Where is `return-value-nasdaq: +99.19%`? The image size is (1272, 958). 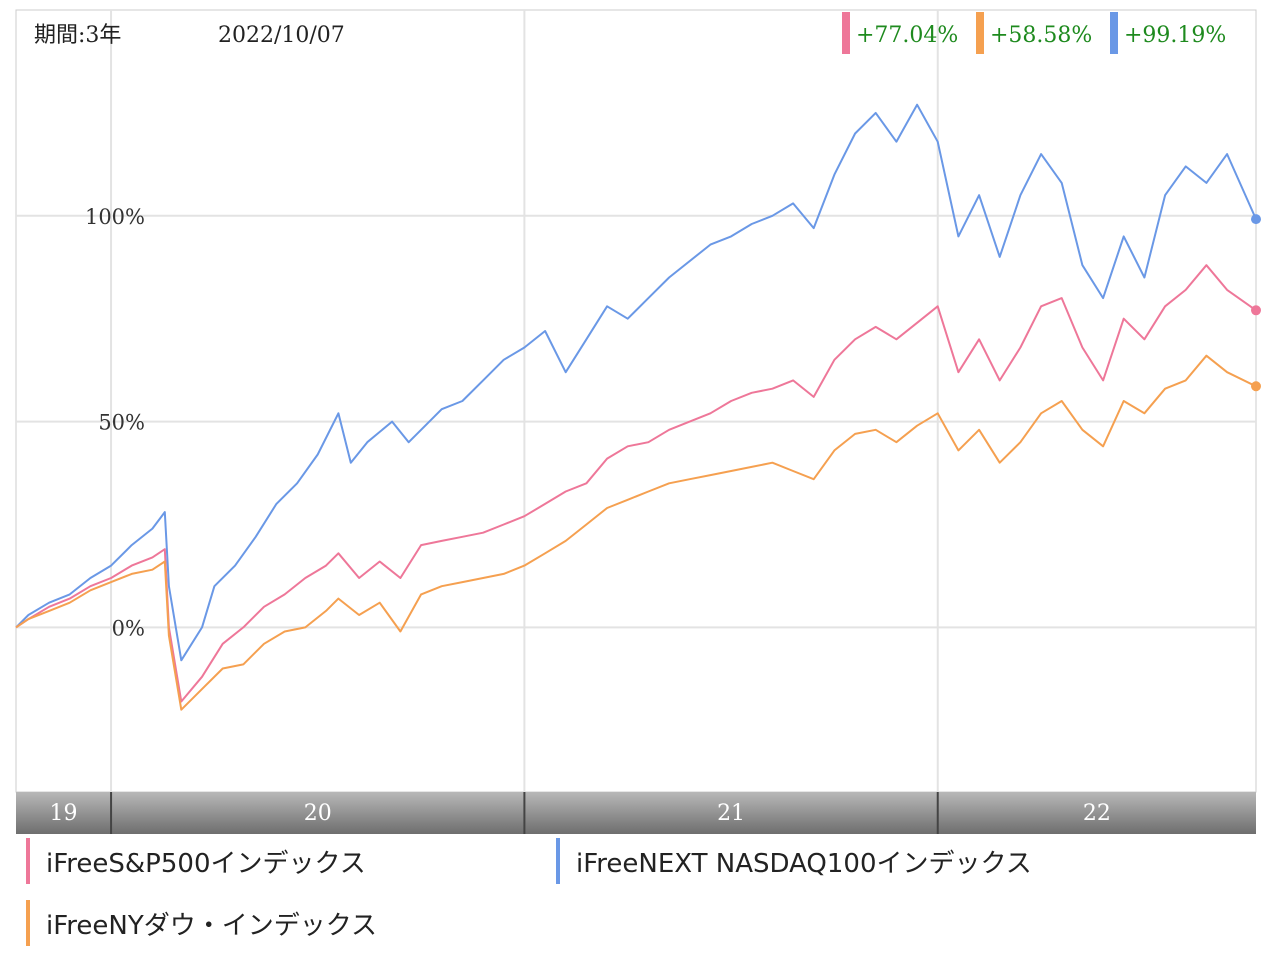
return-value-nasdaq: +99.19% is located at coordinates (1175, 35).